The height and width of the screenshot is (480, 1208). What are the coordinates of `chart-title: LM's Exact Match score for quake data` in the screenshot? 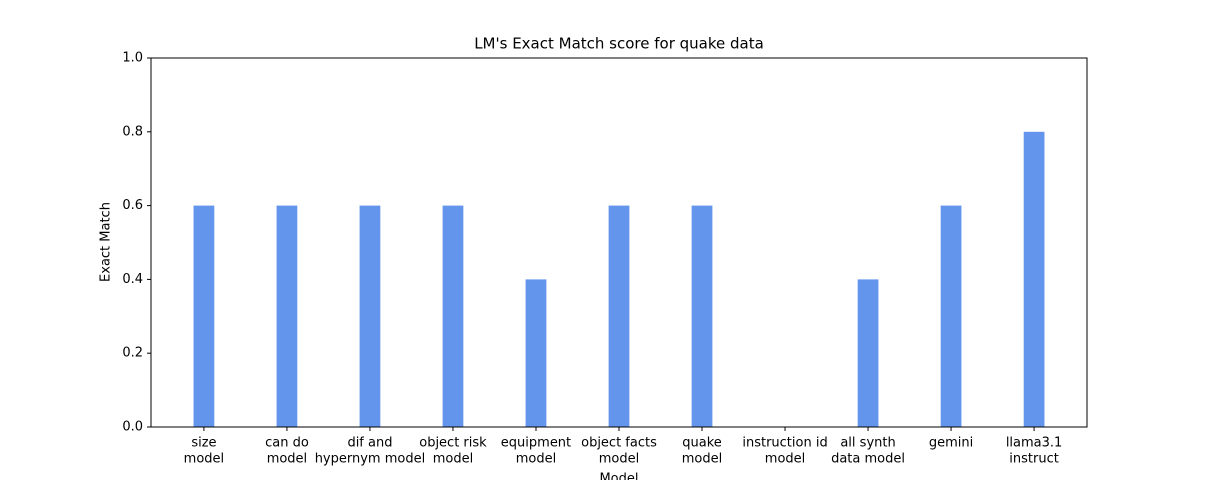 It's located at (619, 44).